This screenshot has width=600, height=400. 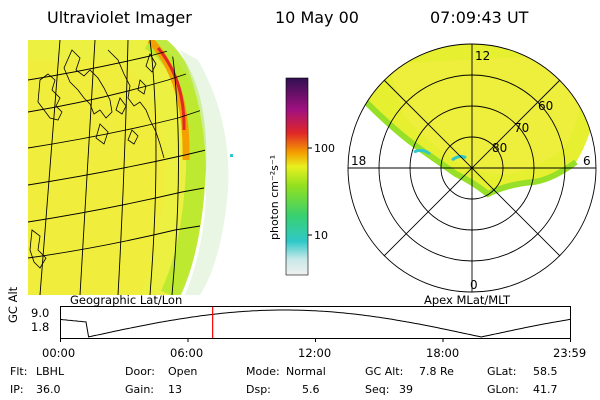 I want to click on geographic-panel-label: Geographic Lat/Lon, so click(x=126, y=300).